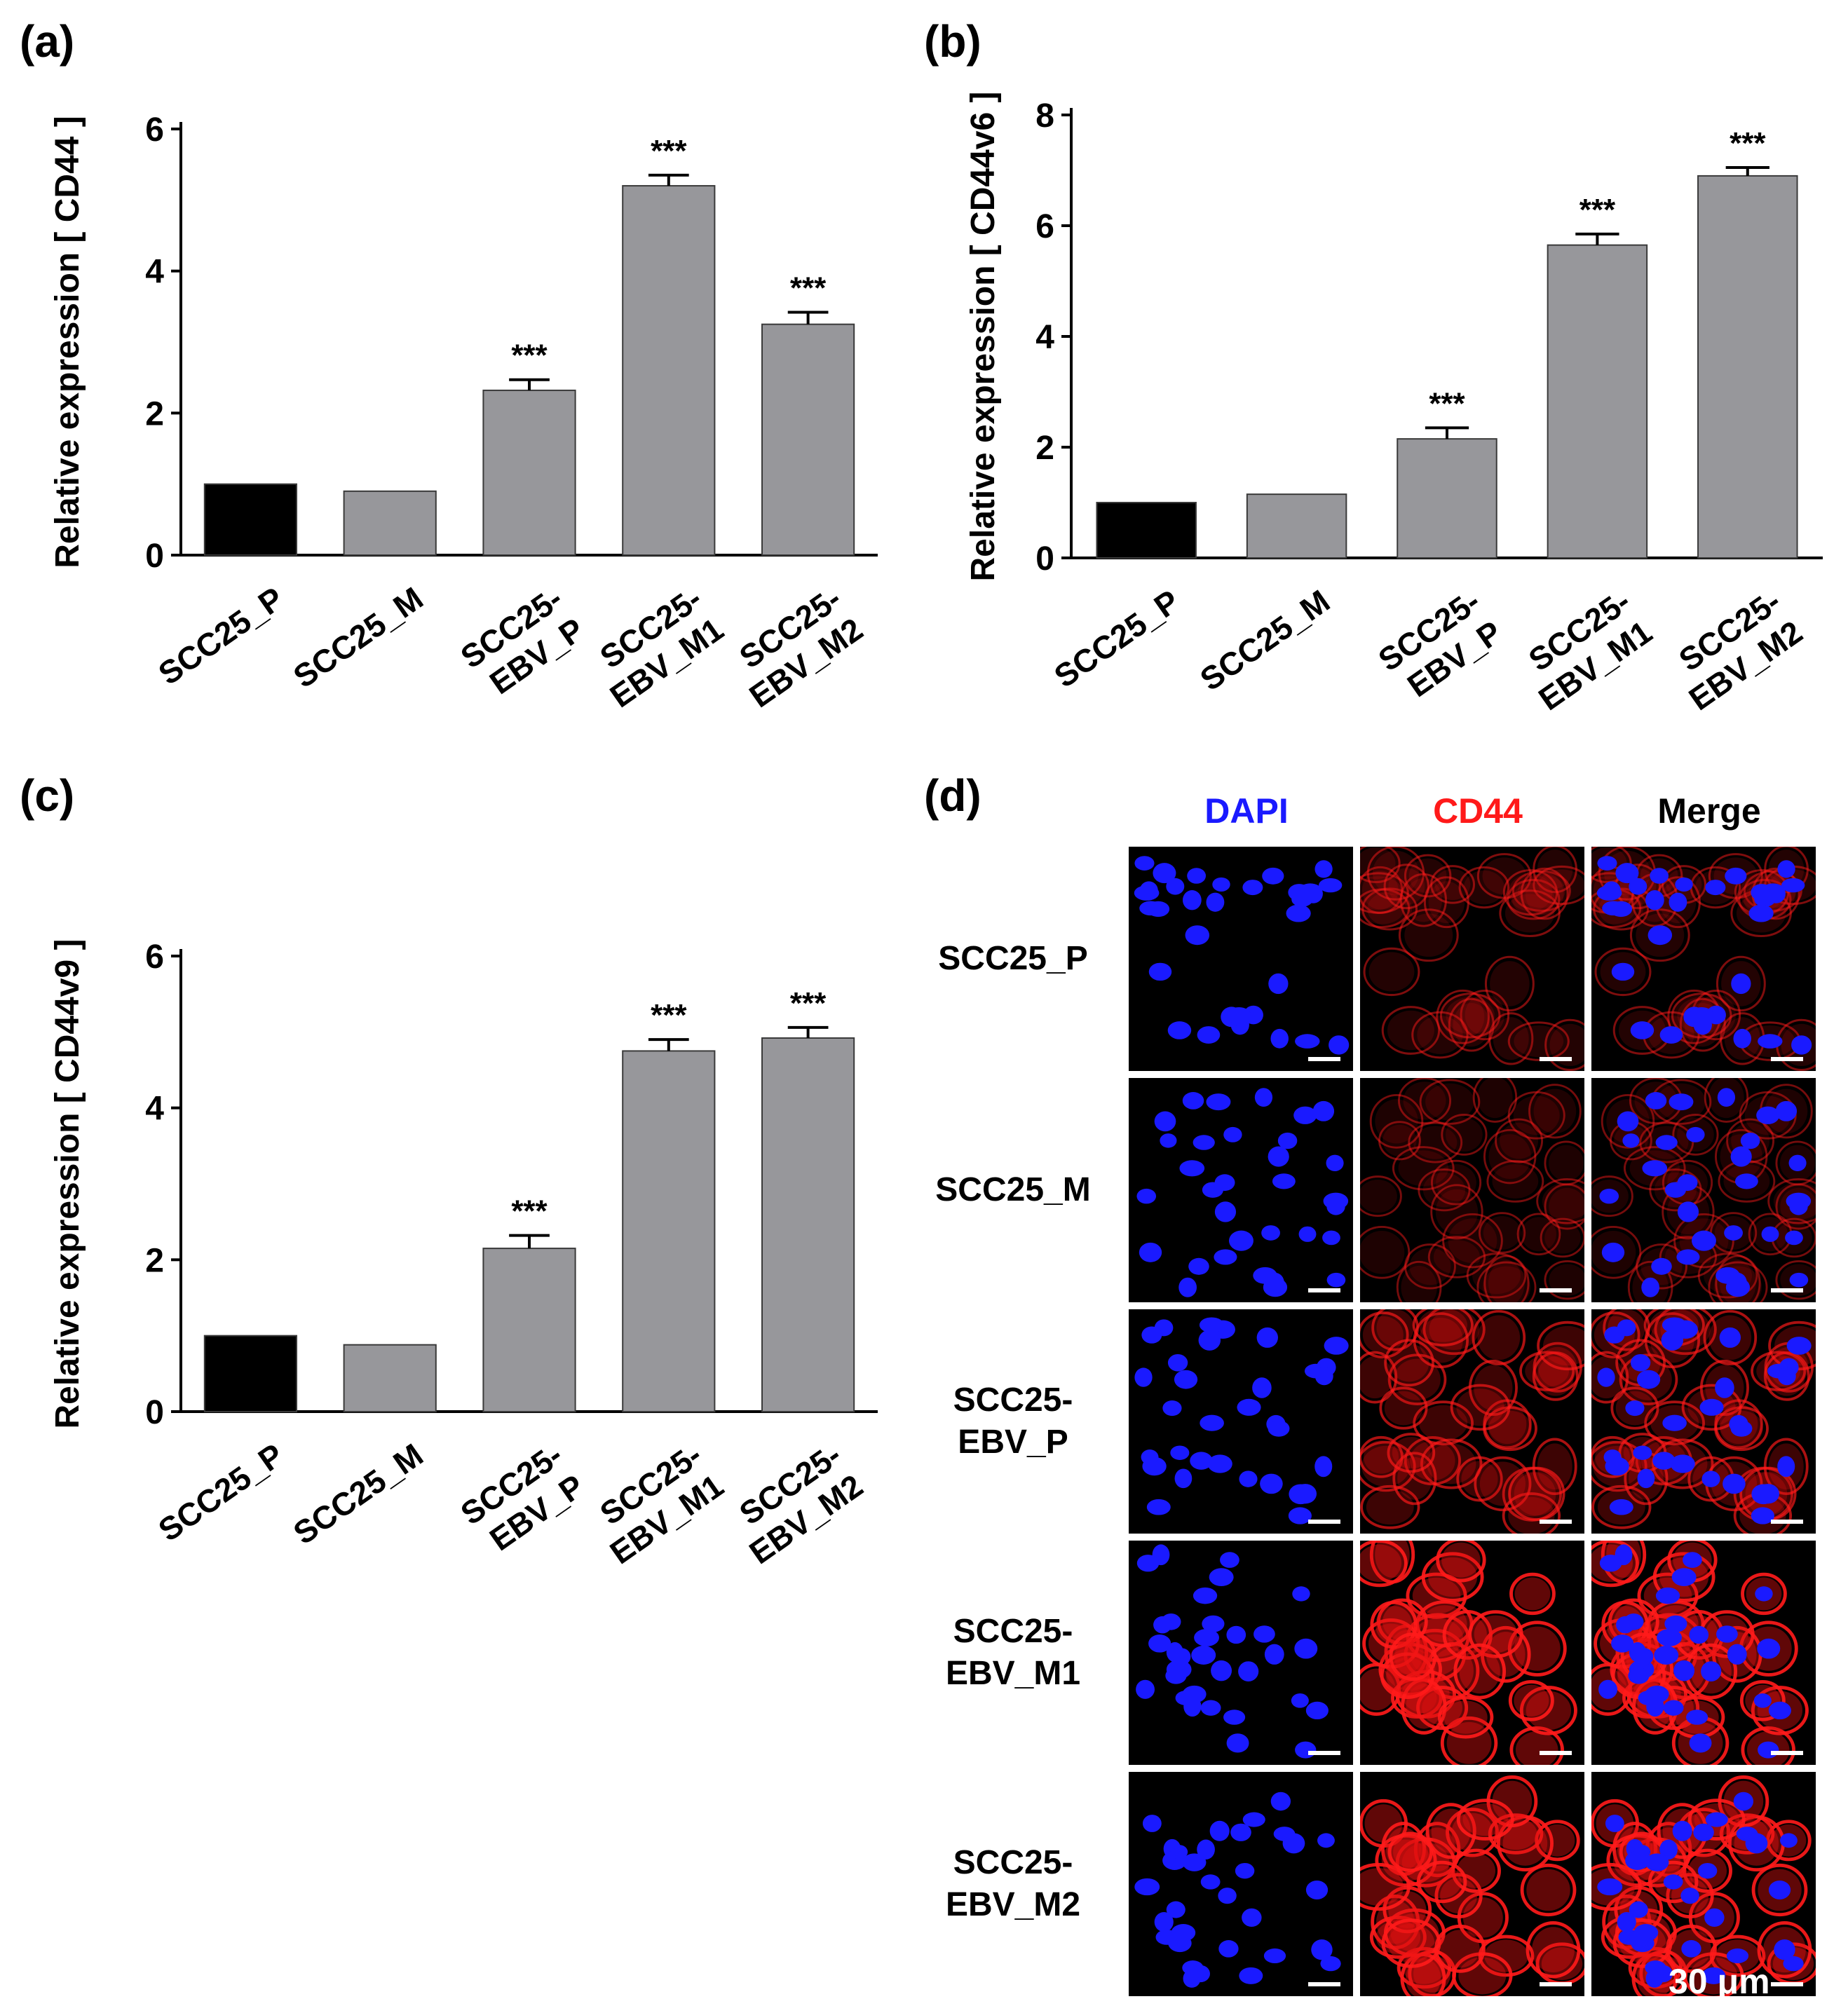 The height and width of the screenshot is (2013, 1848). I want to click on x-tick-label: SCC25-EBV_M1, so click(661, 1503).